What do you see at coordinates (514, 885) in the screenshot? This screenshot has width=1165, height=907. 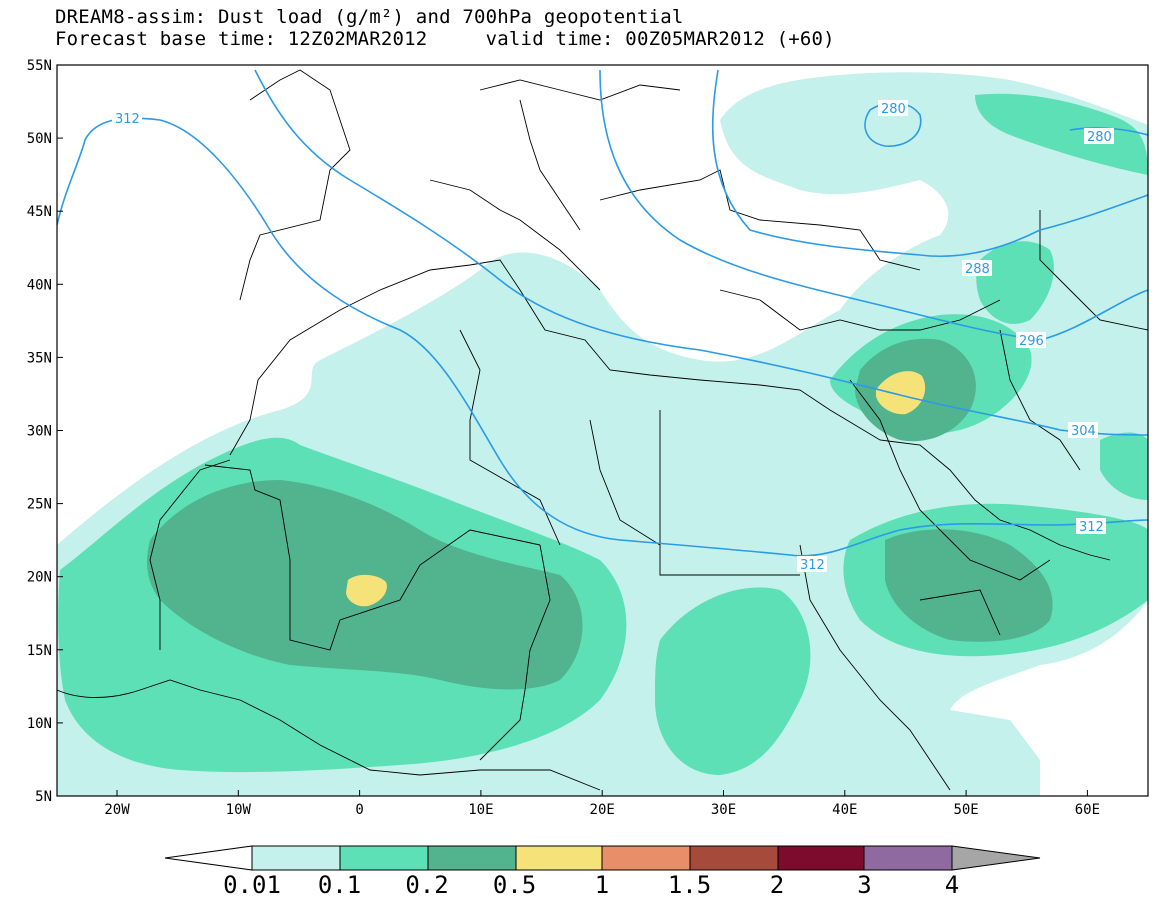 I see `colorbar-label: 0.5` at bounding box center [514, 885].